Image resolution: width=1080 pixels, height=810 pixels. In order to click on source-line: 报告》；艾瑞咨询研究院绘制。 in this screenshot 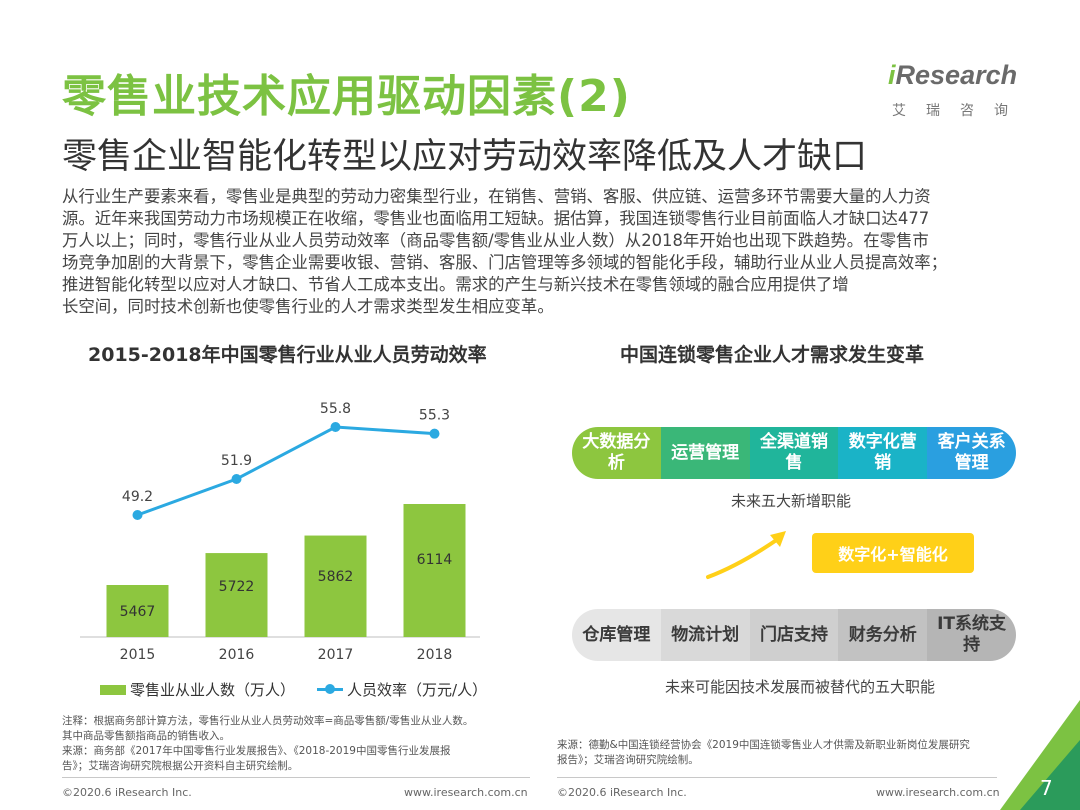, I will do `click(628, 760)`.